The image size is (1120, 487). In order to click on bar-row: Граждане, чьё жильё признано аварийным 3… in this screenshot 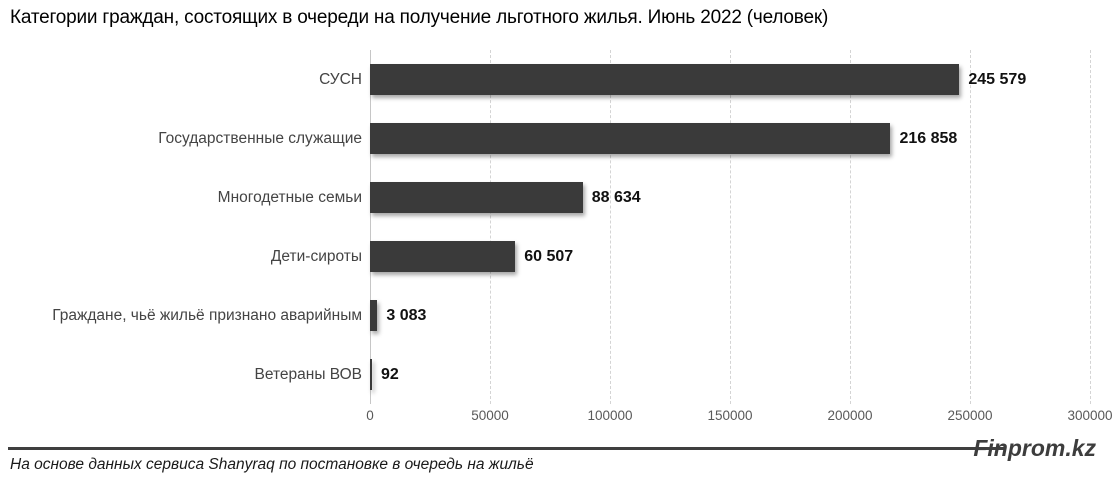, I will do `click(556, 315)`.